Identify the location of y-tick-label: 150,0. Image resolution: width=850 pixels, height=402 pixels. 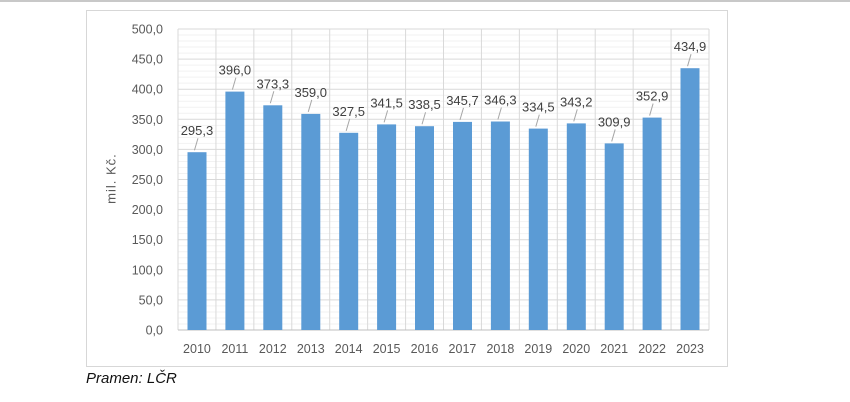
(147, 240).